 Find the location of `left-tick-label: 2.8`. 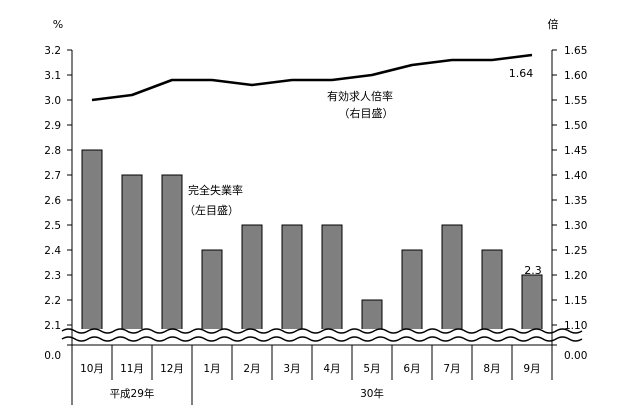

left-tick-label: 2.8 is located at coordinates (52, 151).